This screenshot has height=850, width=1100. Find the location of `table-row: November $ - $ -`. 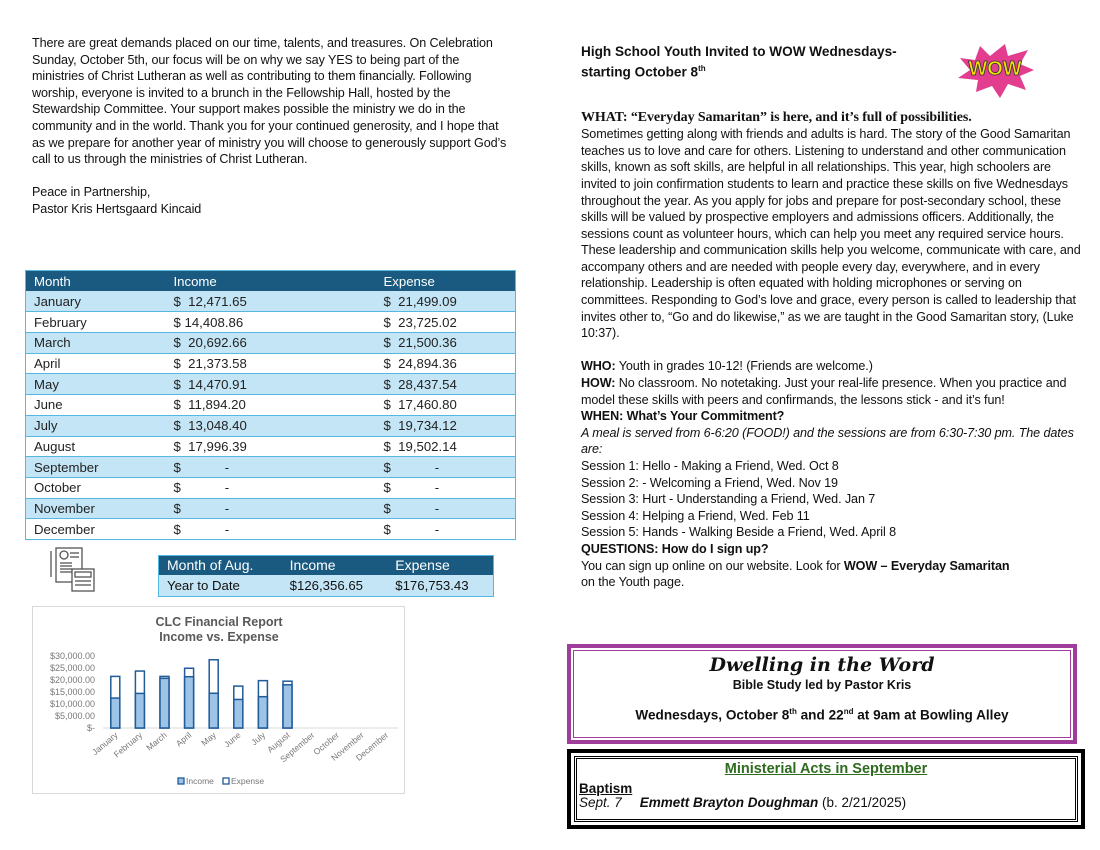

table-row: November $ - $ - is located at coordinates (270, 509).